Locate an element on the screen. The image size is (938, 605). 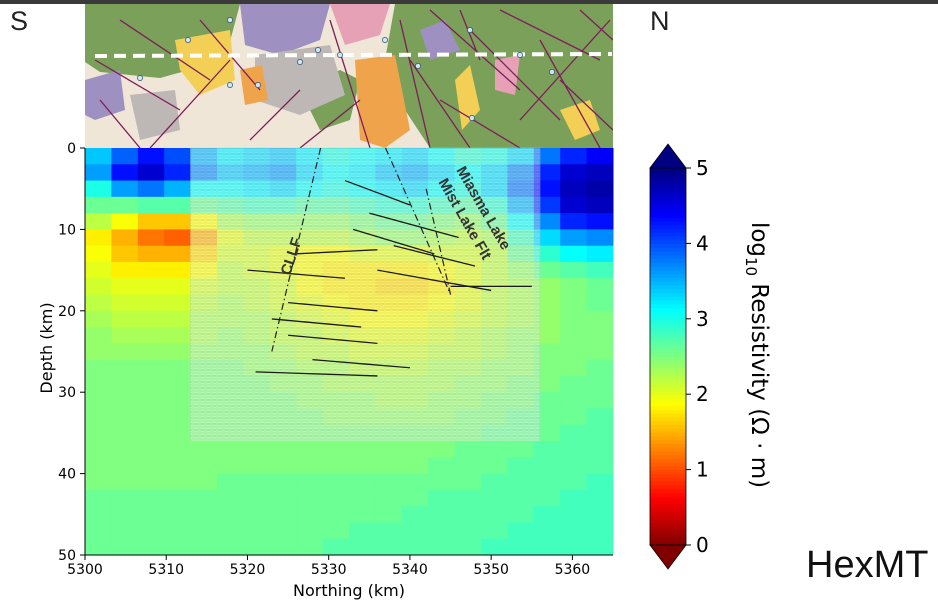
x-tick-label: 5310 is located at coordinates (166, 570).